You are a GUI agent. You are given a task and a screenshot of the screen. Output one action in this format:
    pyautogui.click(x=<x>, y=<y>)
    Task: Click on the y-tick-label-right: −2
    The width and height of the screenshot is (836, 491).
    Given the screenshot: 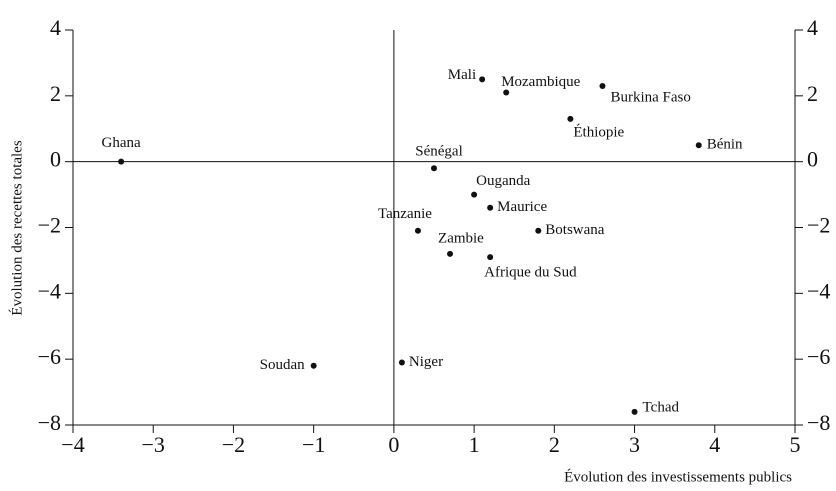 What is the action you would take?
    pyautogui.click(x=818, y=225)
    